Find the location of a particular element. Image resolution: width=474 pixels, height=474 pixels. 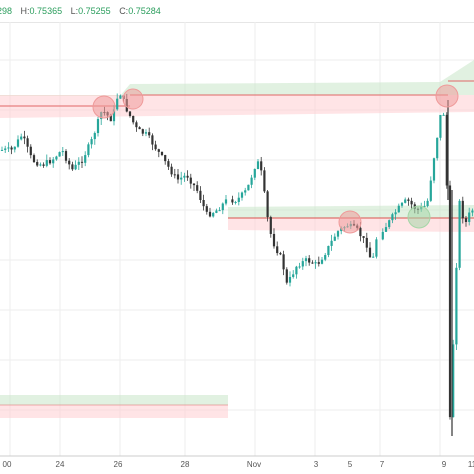

low-label: L: is located at coordinates (74, 11).